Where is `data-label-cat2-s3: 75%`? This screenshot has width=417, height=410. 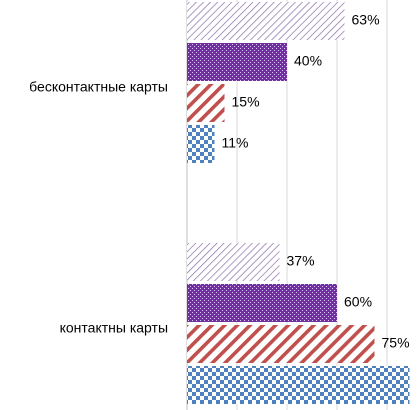 data-label-cat2-s3: 75% is located at coordinates (396, 343).